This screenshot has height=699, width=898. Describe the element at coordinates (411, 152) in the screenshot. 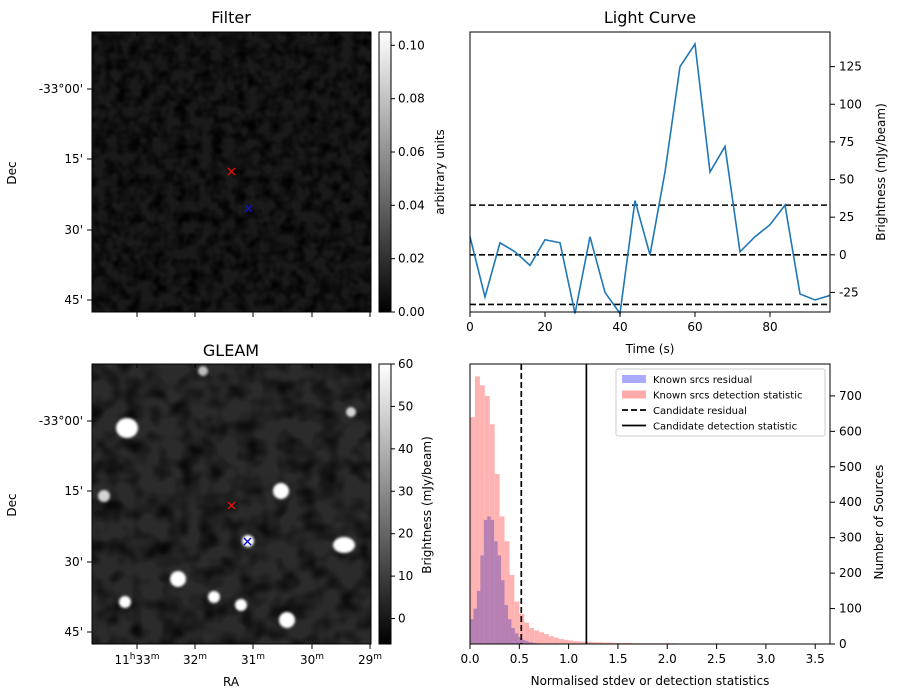

I see `colorbar-tick-label: 0.06` at that location.